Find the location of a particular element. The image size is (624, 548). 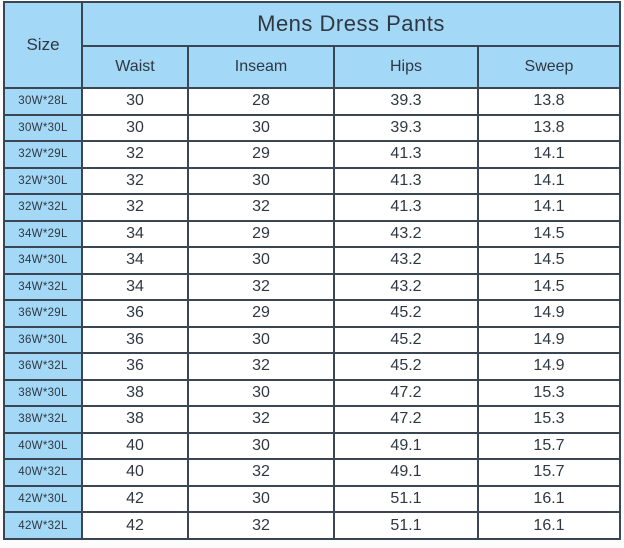

size-cell: 34W*30L is located at coordinates (43, 260).